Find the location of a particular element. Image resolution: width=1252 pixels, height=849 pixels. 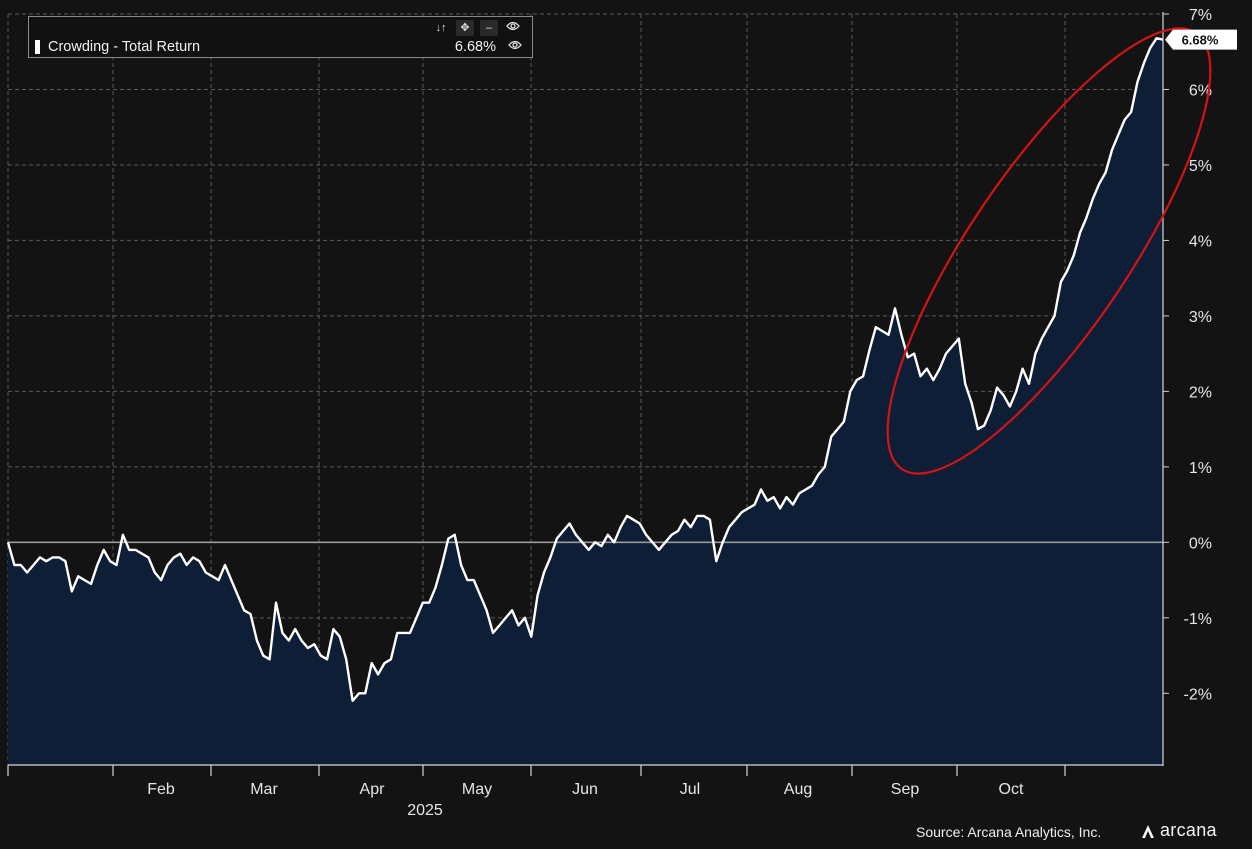

y-tick-label-5: 3% is located at coordinates (1200, 317).